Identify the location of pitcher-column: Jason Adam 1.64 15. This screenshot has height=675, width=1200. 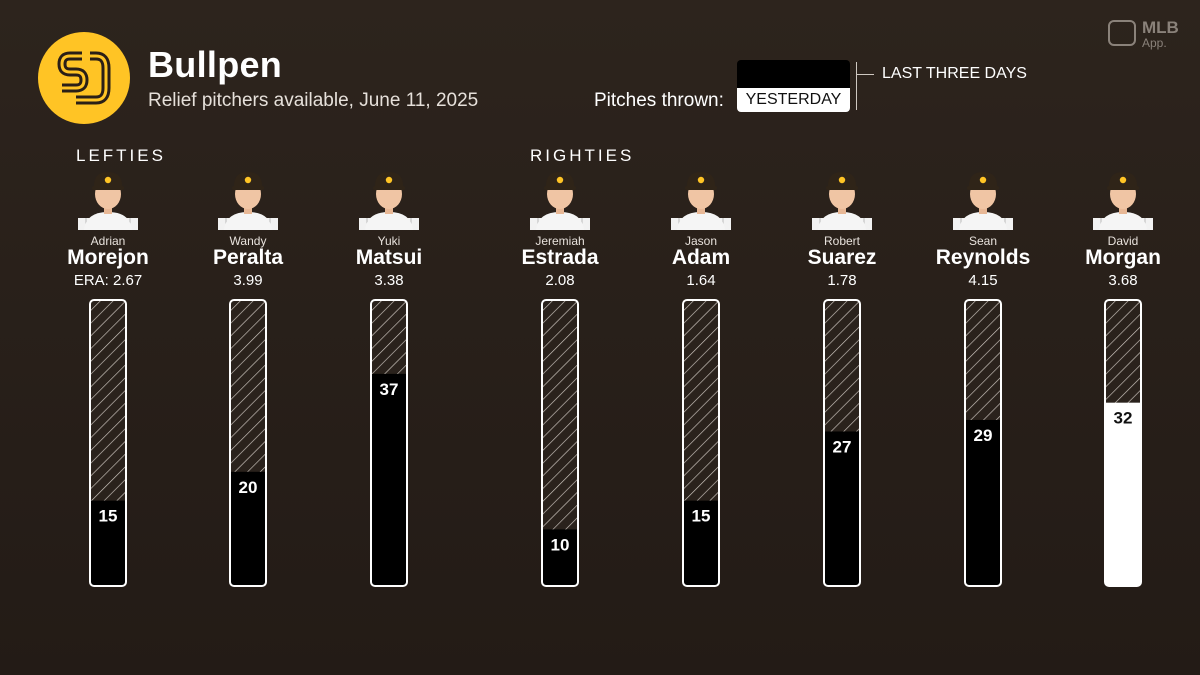
(701, 380).